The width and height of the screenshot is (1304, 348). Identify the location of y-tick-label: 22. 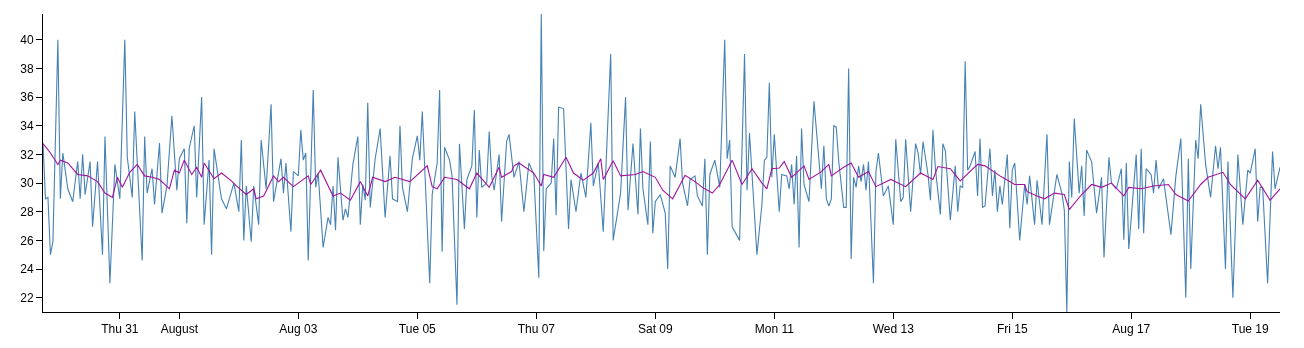
(27, 297).